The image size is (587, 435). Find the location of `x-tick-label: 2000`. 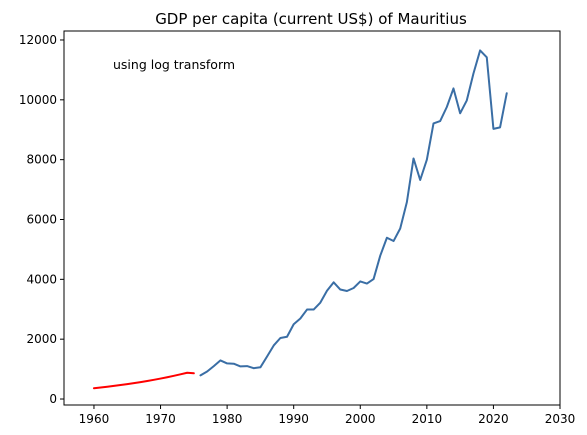

x-tick-label: 2000 is located at coordinates (360, 419).